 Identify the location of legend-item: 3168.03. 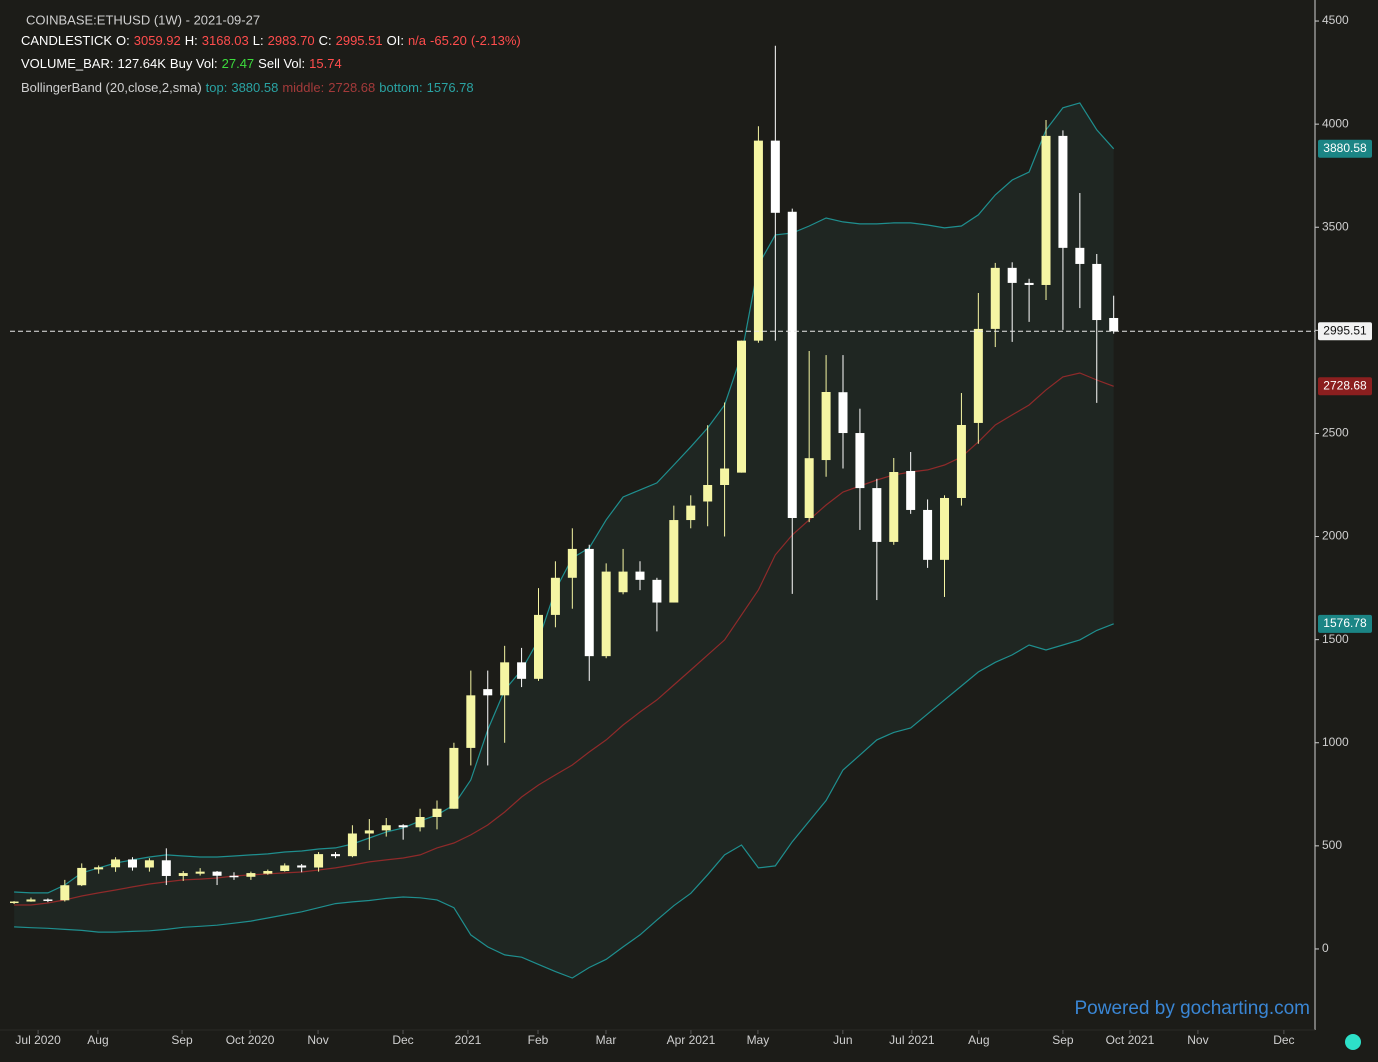
(225, 40).